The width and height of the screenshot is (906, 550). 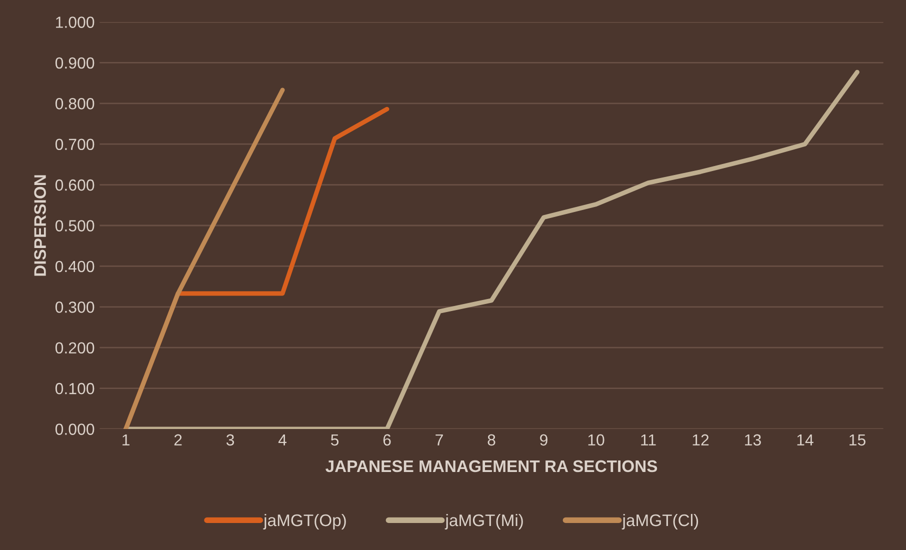 I want to click on x-tick-label: 13, so click(x=753, y=440).